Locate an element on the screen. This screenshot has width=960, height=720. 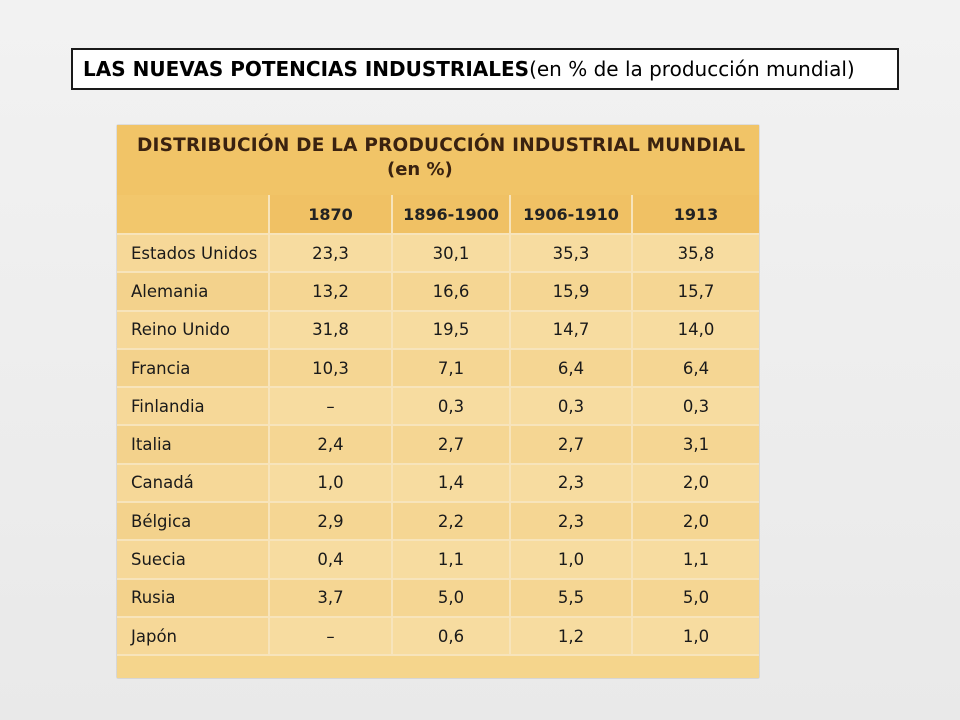
value-cell: 13,2 is located at coordinates (330, 292).